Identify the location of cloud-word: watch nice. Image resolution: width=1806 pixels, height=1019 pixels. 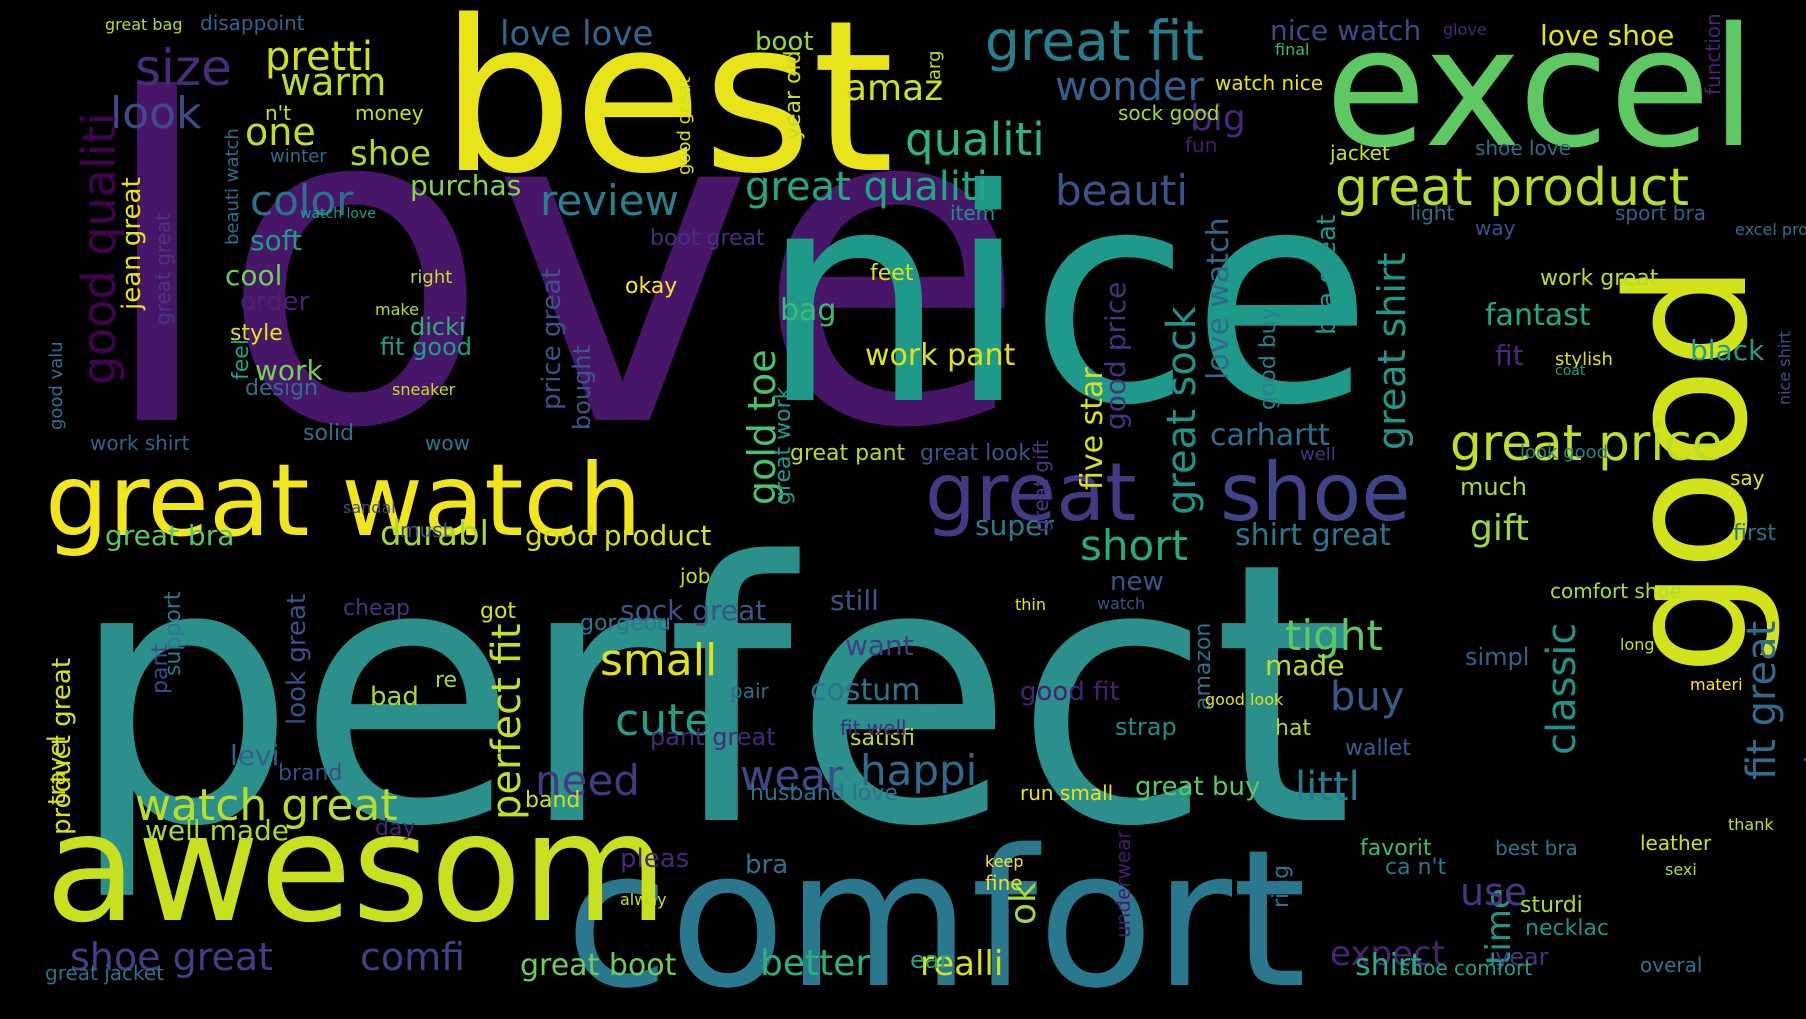
(1269, 83).